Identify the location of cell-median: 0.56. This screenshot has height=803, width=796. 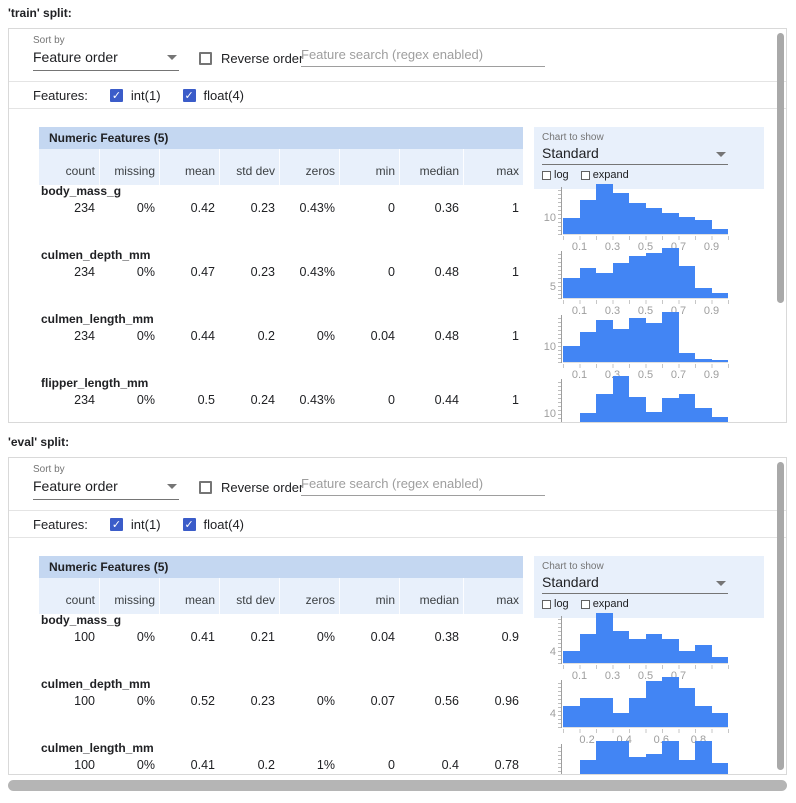
(446, 701).